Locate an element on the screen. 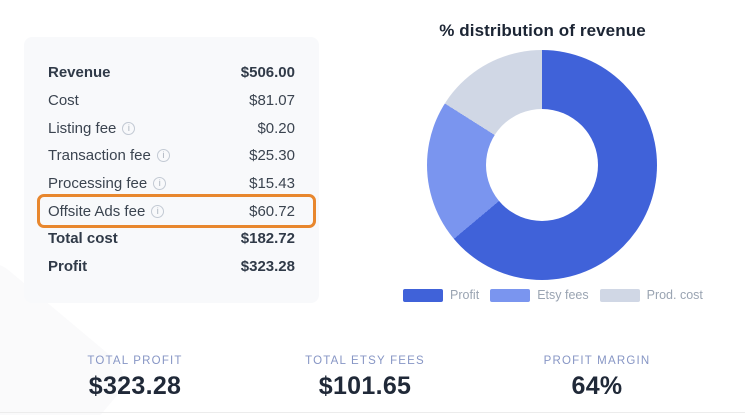  legend-label: Etsy fees is located at coordinates (563, 295).